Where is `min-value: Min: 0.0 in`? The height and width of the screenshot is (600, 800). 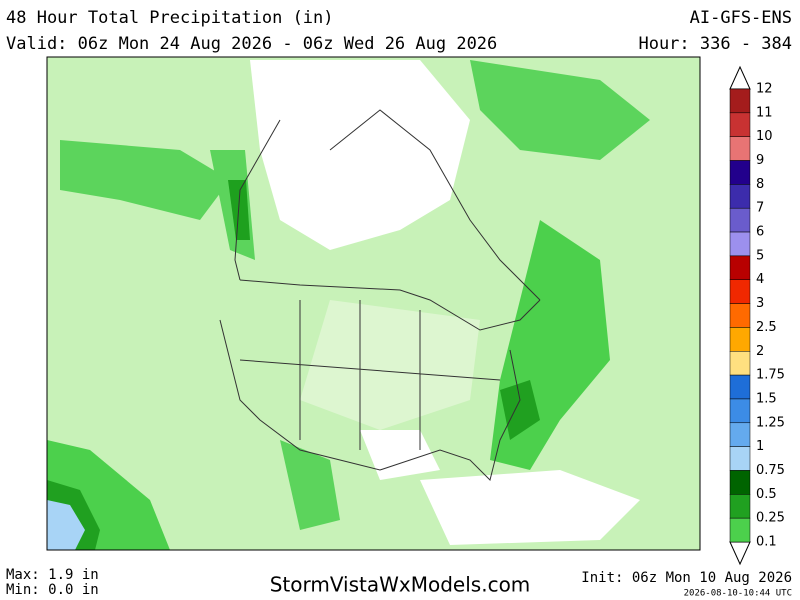
min-value: Min: 0.0 in is located at coordinates (52, 590).